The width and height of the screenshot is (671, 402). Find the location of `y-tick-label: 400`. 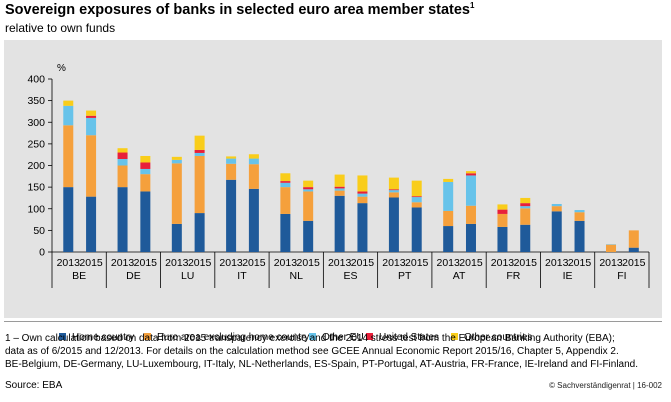

y-tick-label: 400 is located at coordinates (36, 80).